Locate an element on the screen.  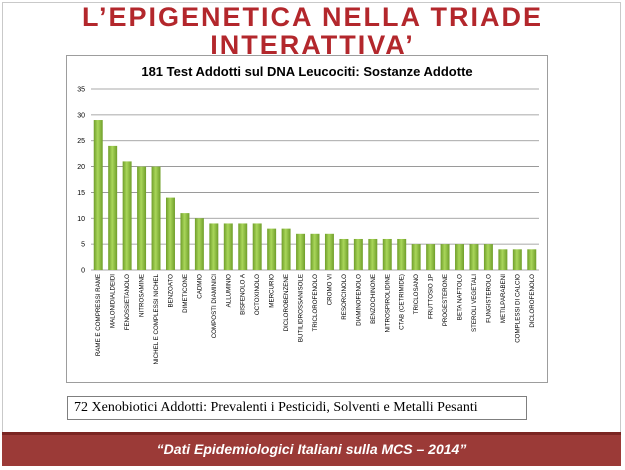
x-tick-label: FUNGISTEROLO is located at coordinates (488, 298).